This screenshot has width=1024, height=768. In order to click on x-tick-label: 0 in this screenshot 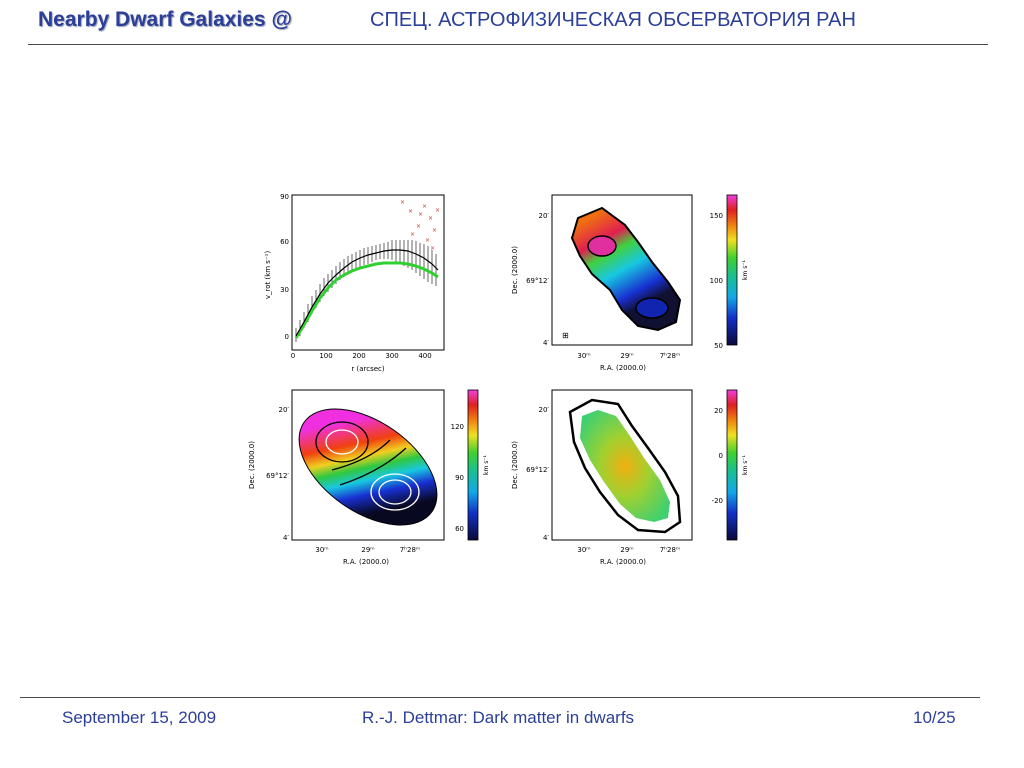, I will do `click(293, 356)`.